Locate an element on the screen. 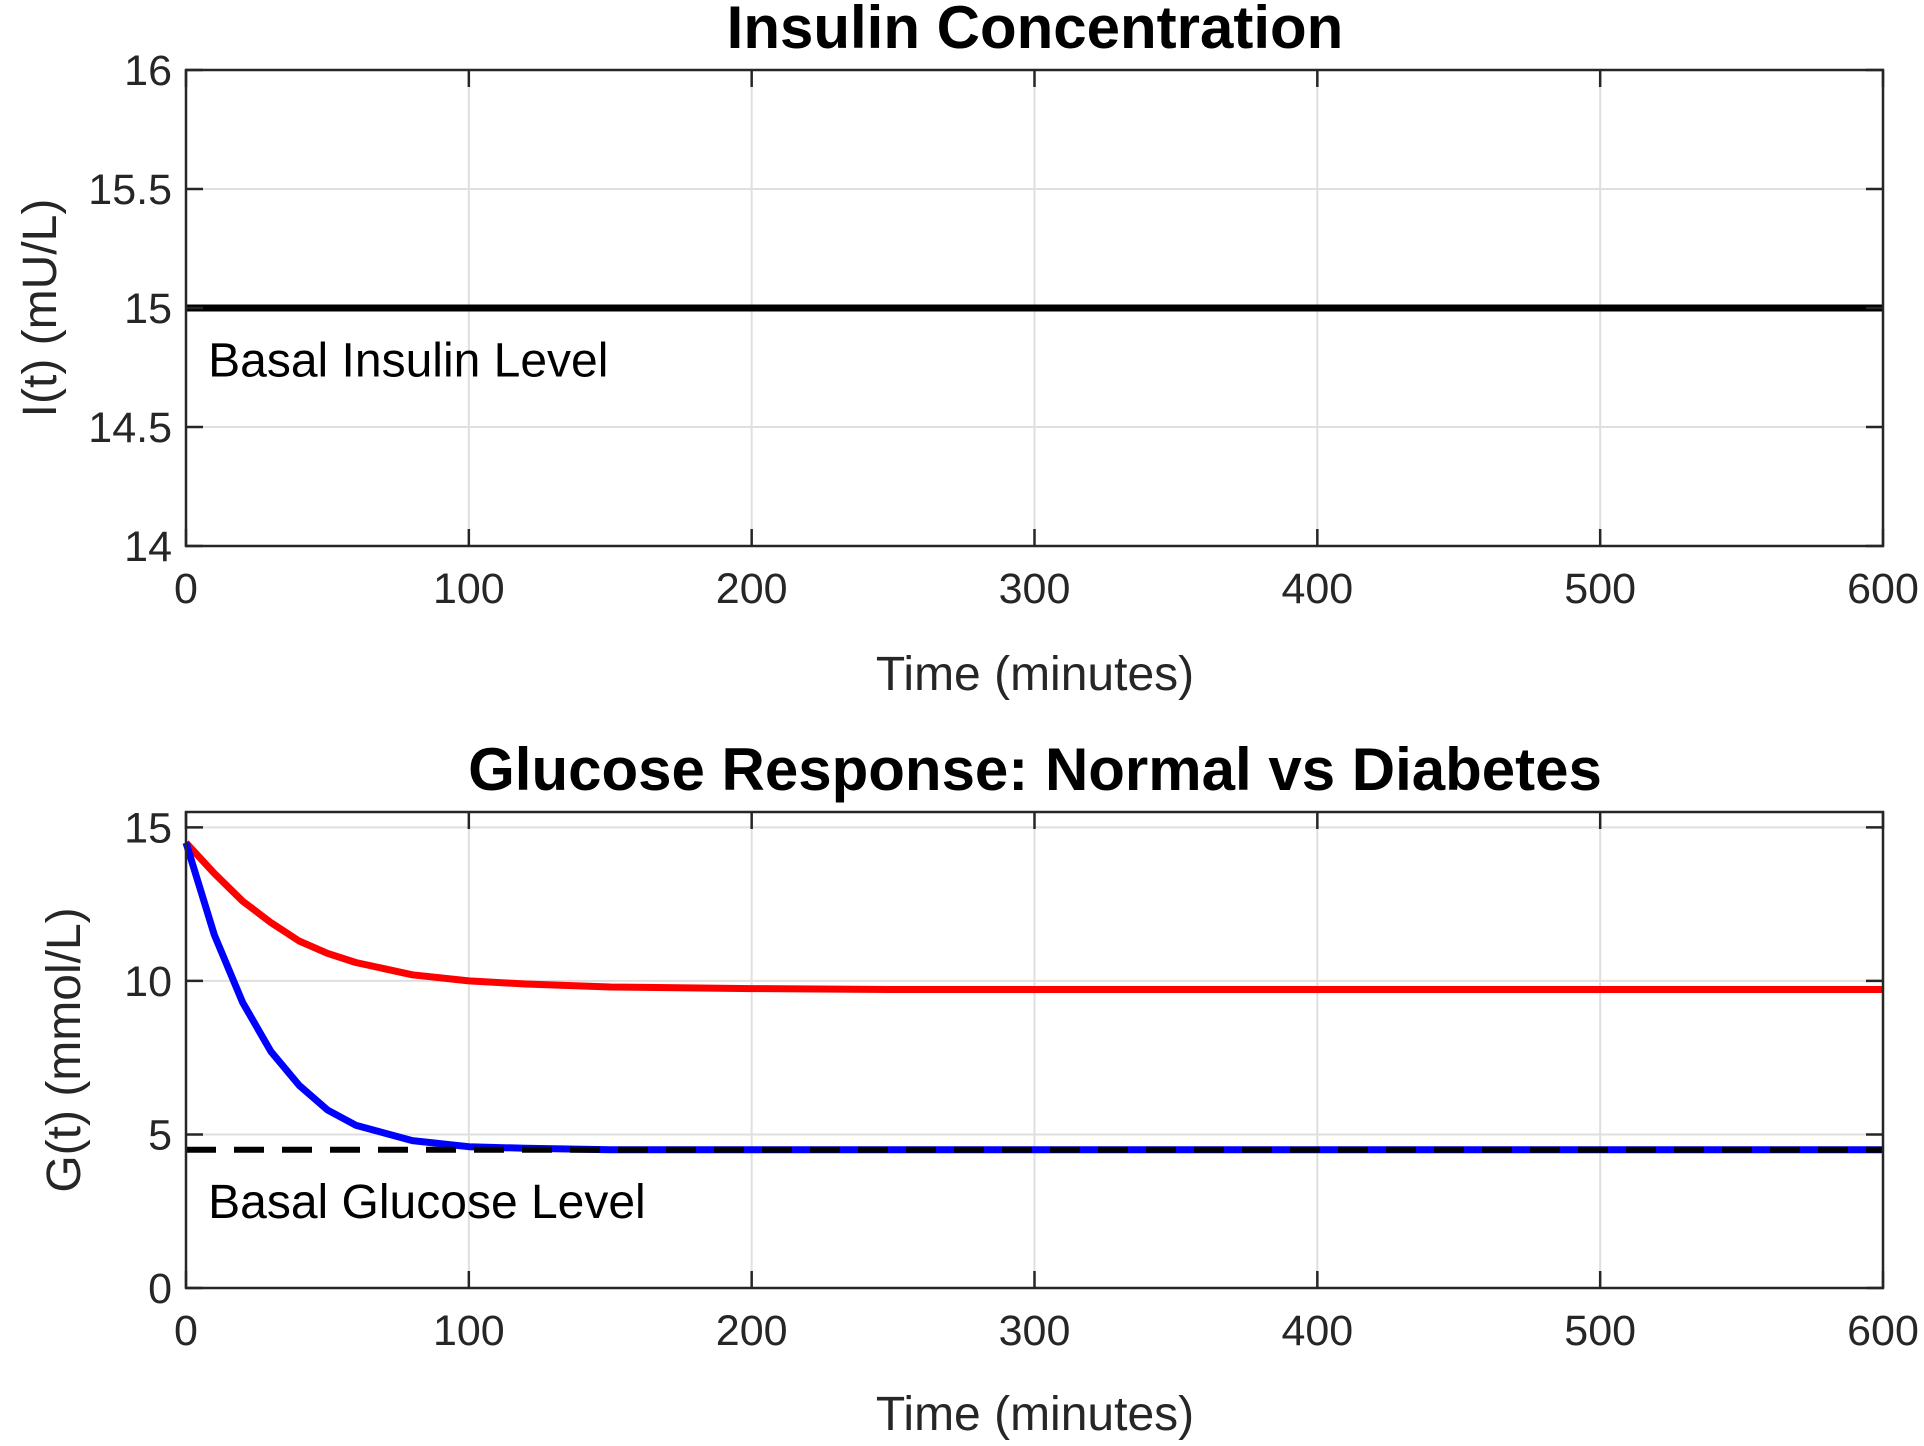  insulin-y-tick-label: 14.5 is located at coordinates (130, 428).